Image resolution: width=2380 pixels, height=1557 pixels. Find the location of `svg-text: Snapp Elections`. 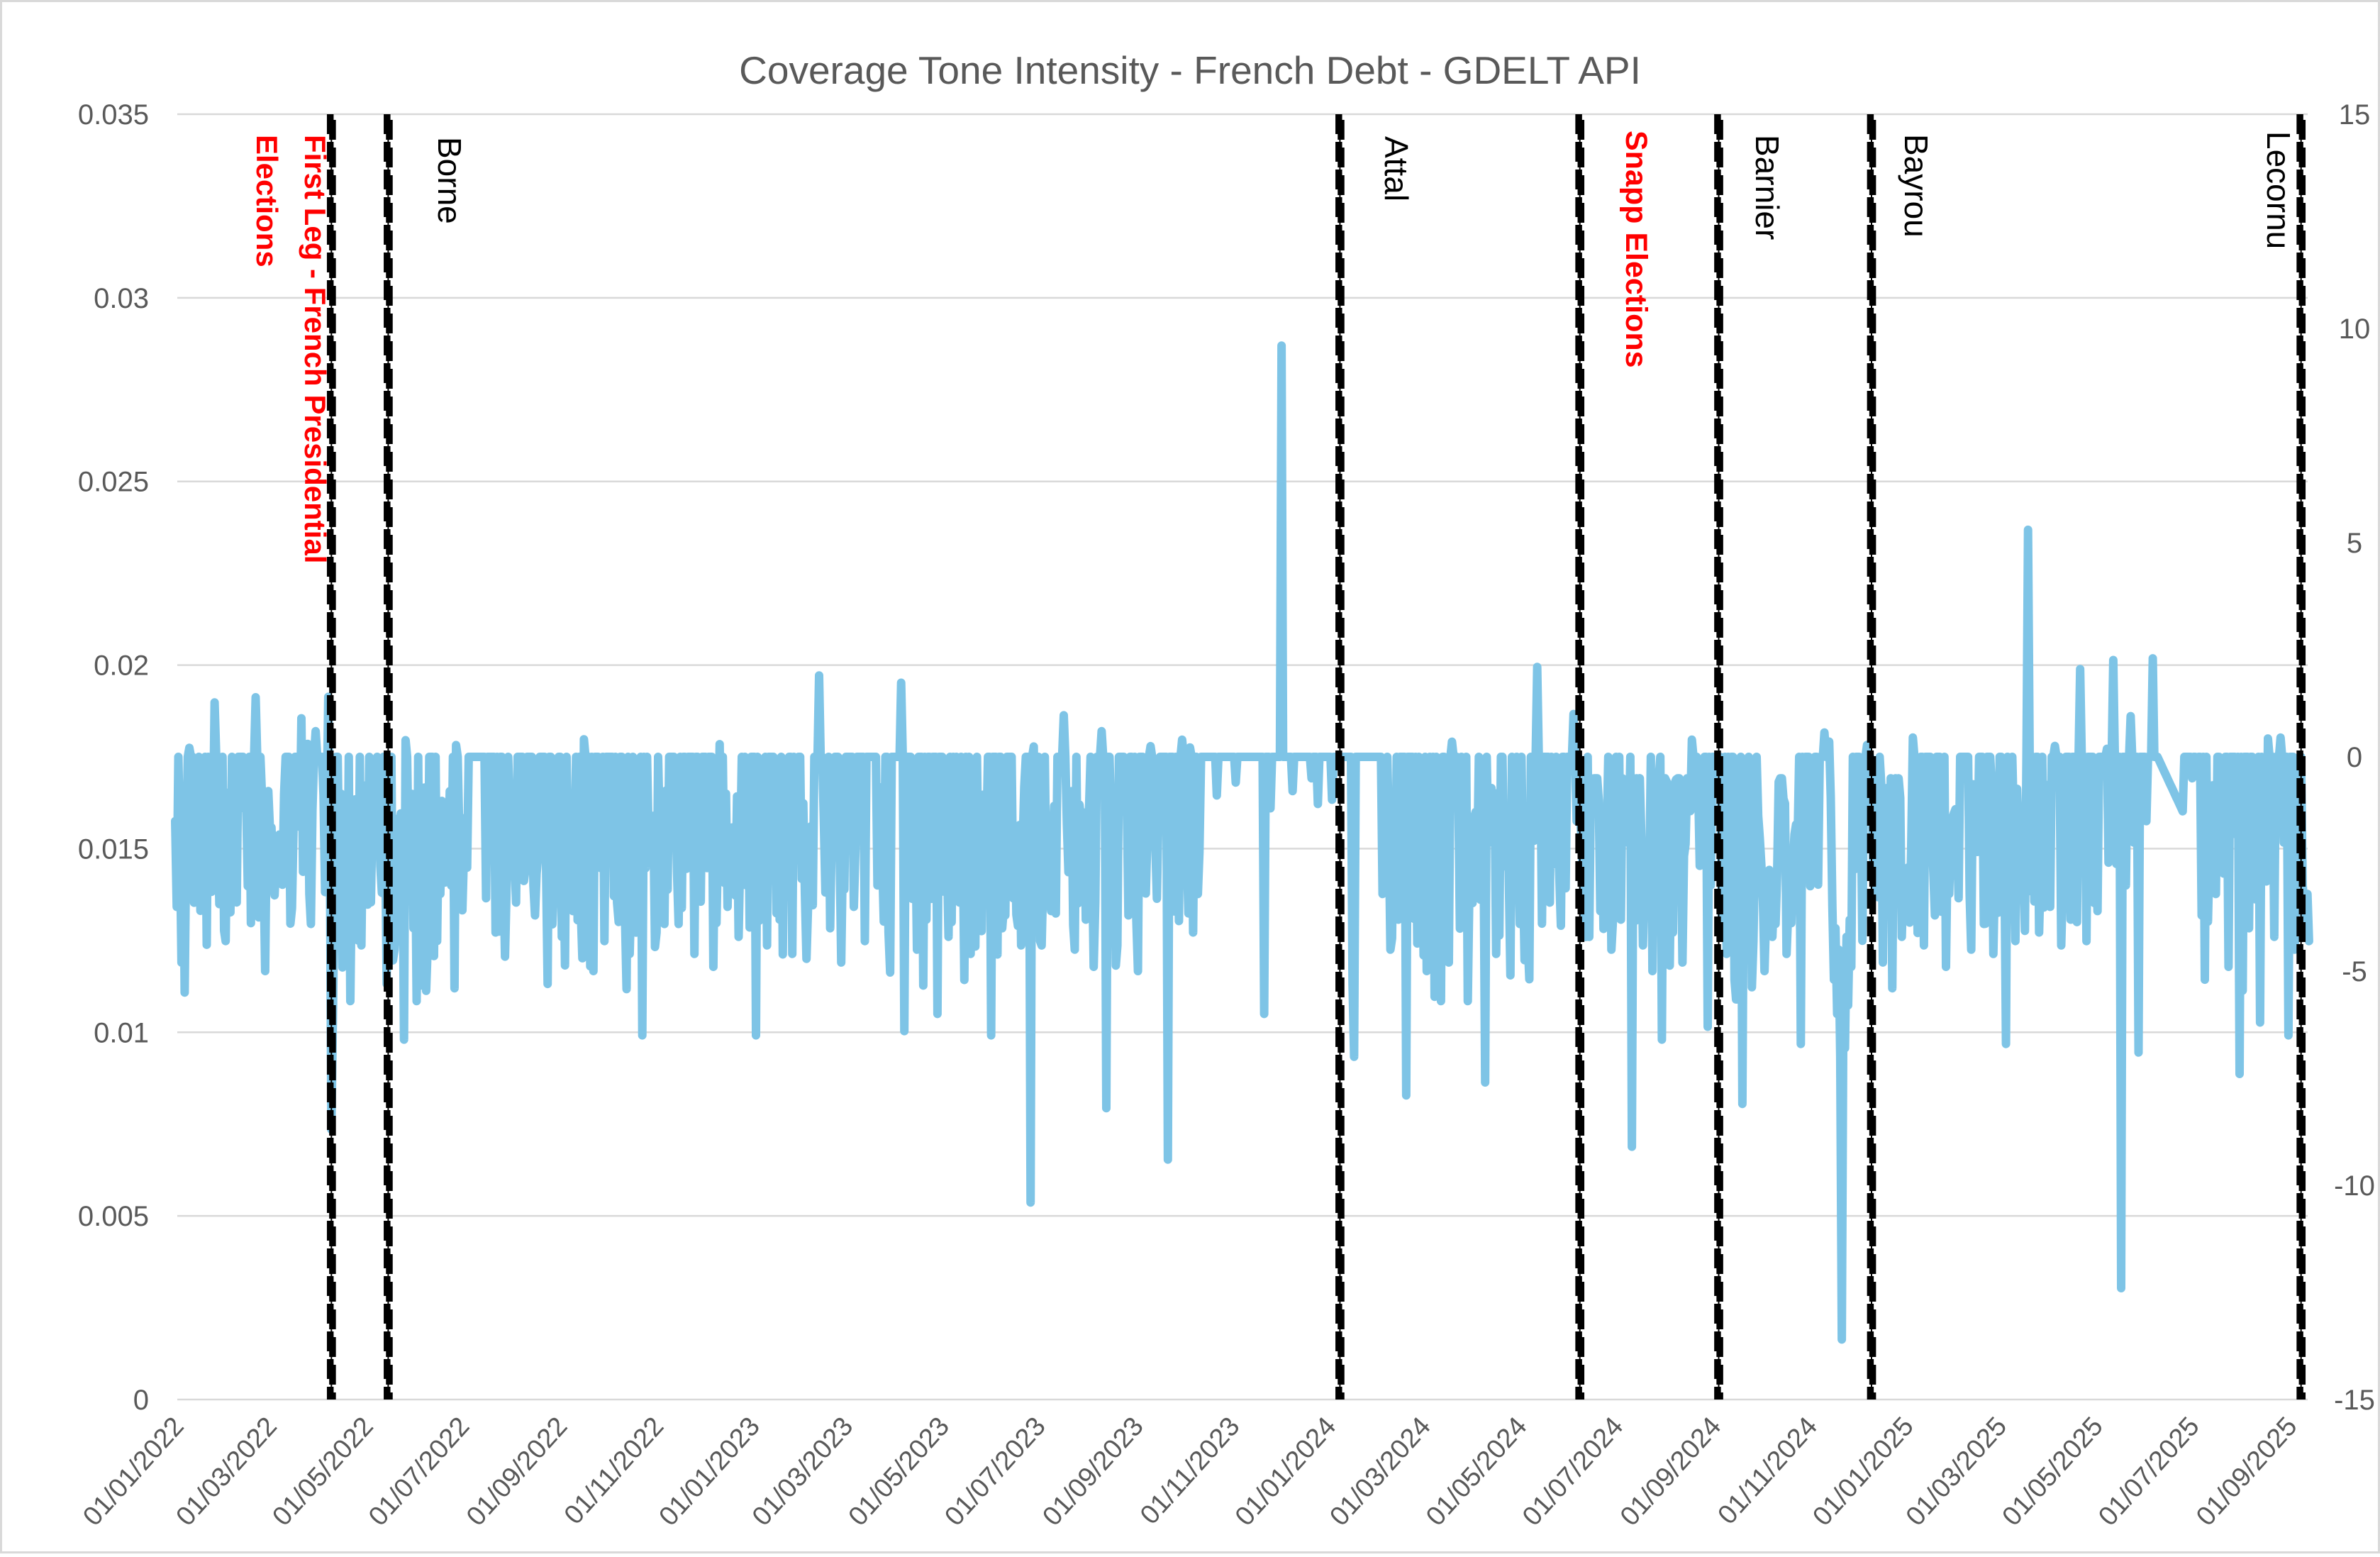

svg-text: Snapp Elections is located at coordinates (1636, 250).